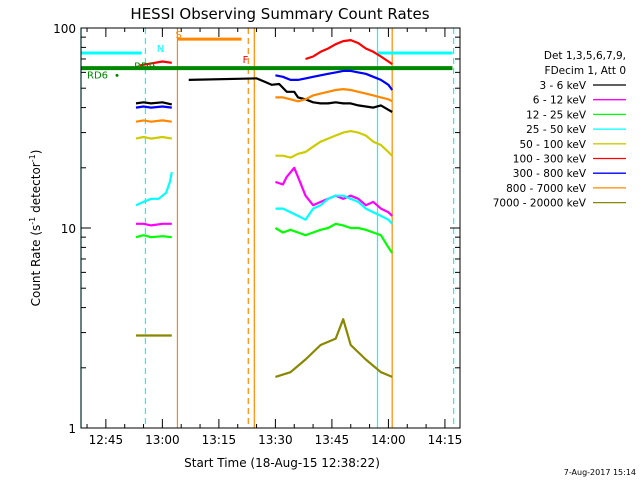 This screenshot has height=480, width=640. I want to click on rd6-marker, so click(117, 75).